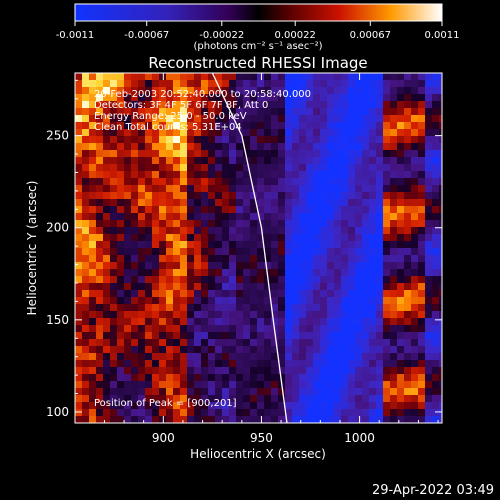 This screenshot has width=500, height=500. What do you see at coordinates (57, 412) in the screenshot?
I see `y-tick-label: 100` at bounding box center [57, 412].